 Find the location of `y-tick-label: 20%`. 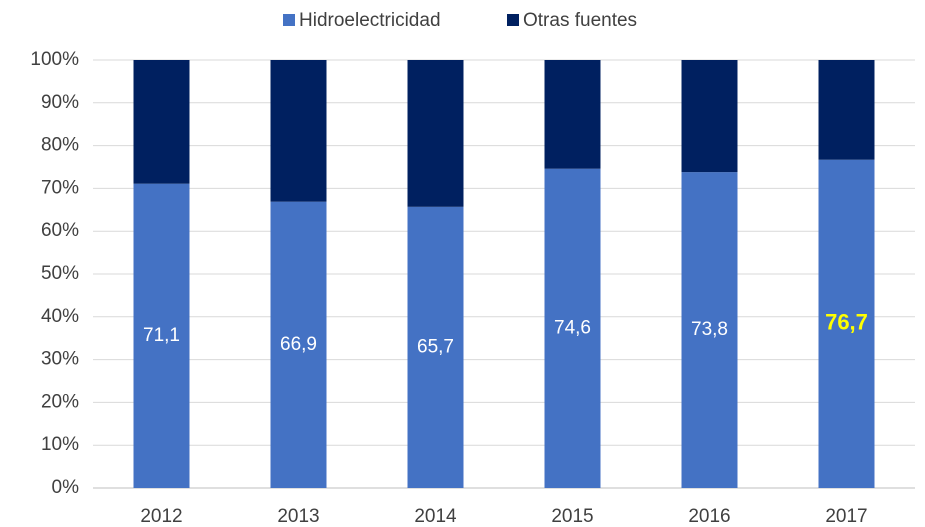

y-tick-label: 20% is located at coordinates (60, 401).